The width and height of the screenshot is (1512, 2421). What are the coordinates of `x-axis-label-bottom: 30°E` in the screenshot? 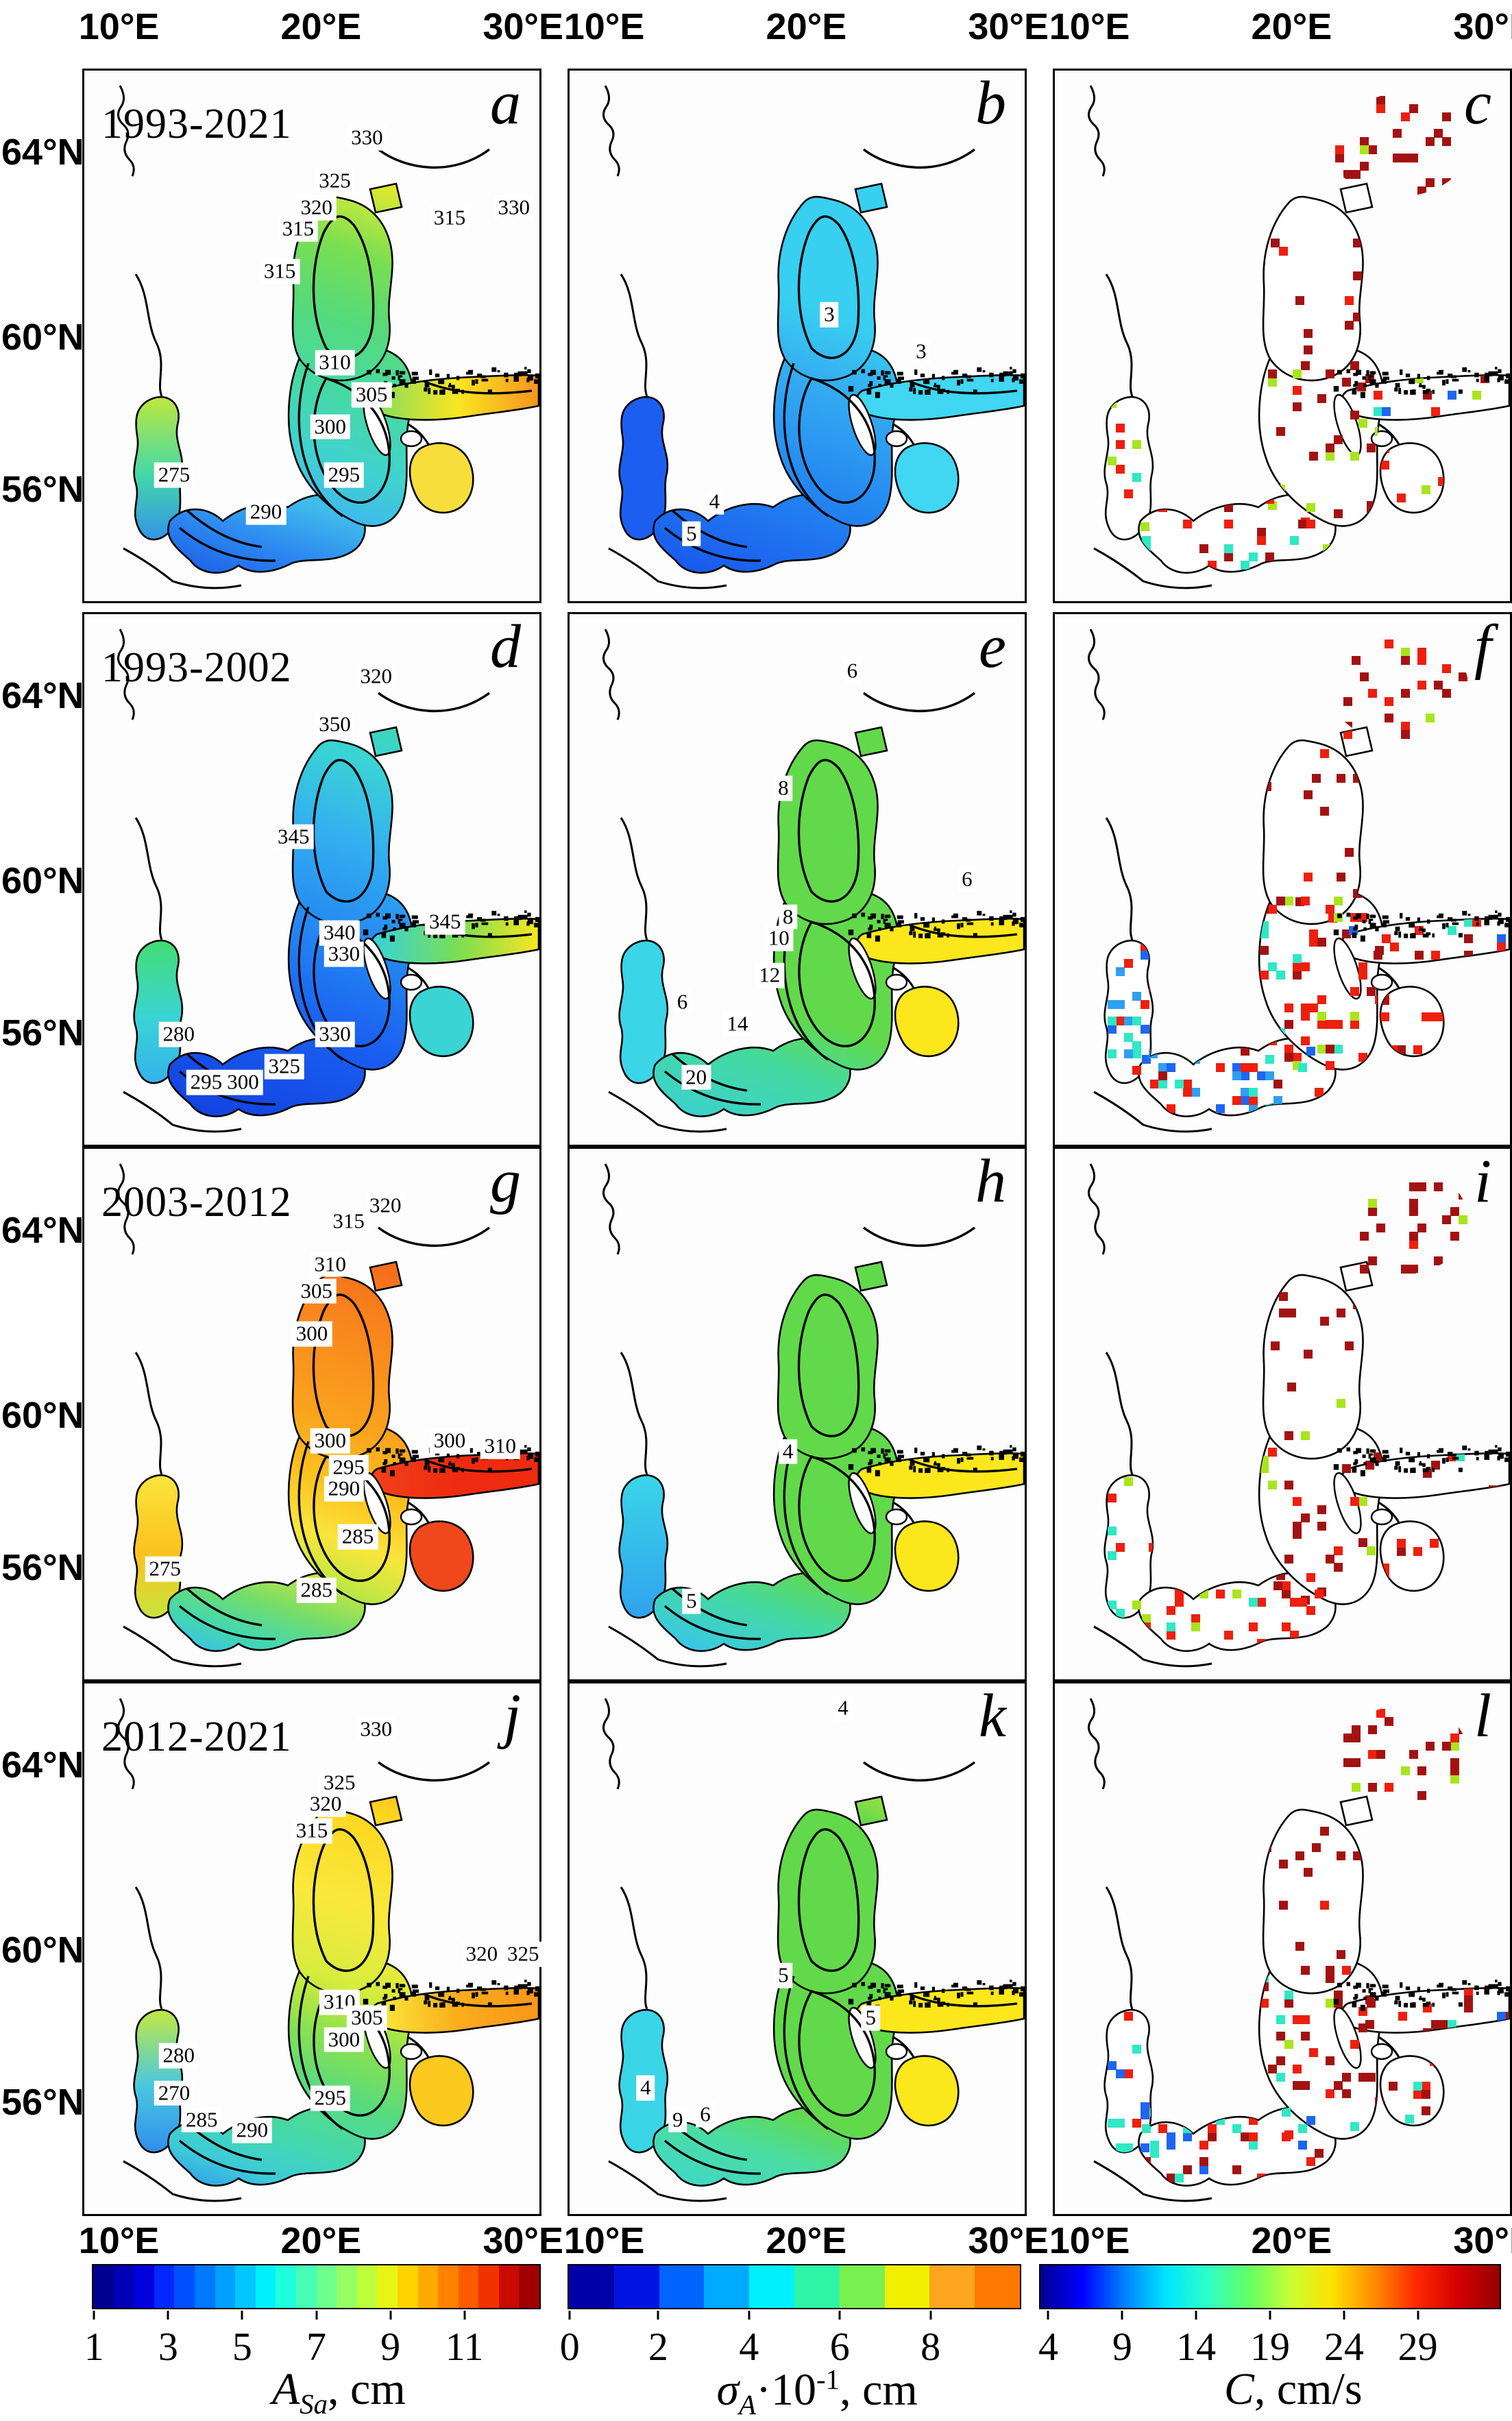 It's located at (524, 2240).